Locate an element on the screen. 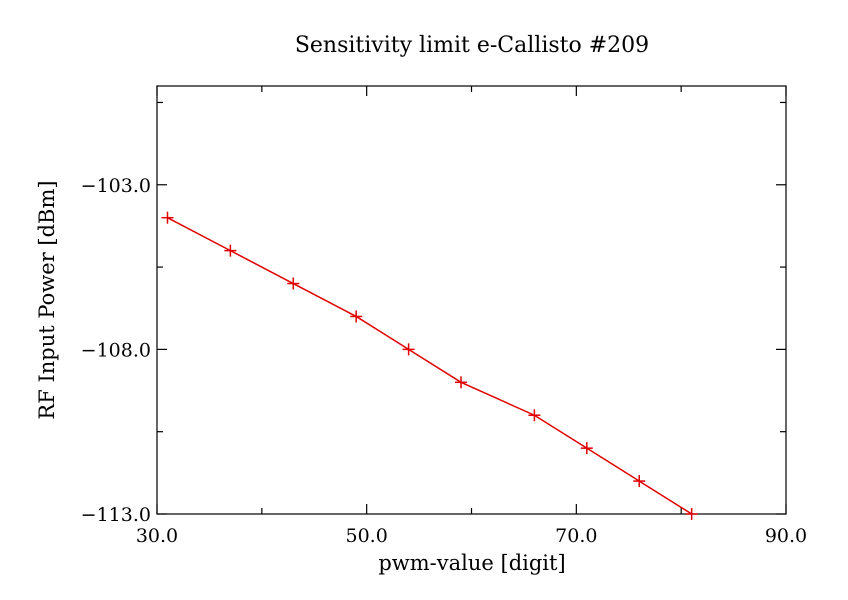  x-tick-label: 50.0 is located at coordinates (367, 536).